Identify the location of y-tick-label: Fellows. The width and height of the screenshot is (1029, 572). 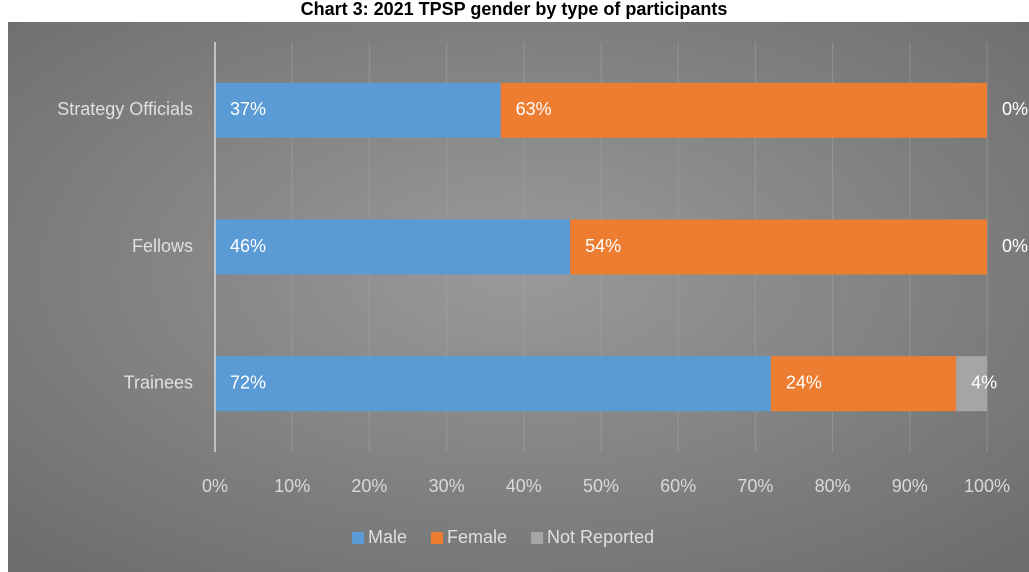
(162, 246).